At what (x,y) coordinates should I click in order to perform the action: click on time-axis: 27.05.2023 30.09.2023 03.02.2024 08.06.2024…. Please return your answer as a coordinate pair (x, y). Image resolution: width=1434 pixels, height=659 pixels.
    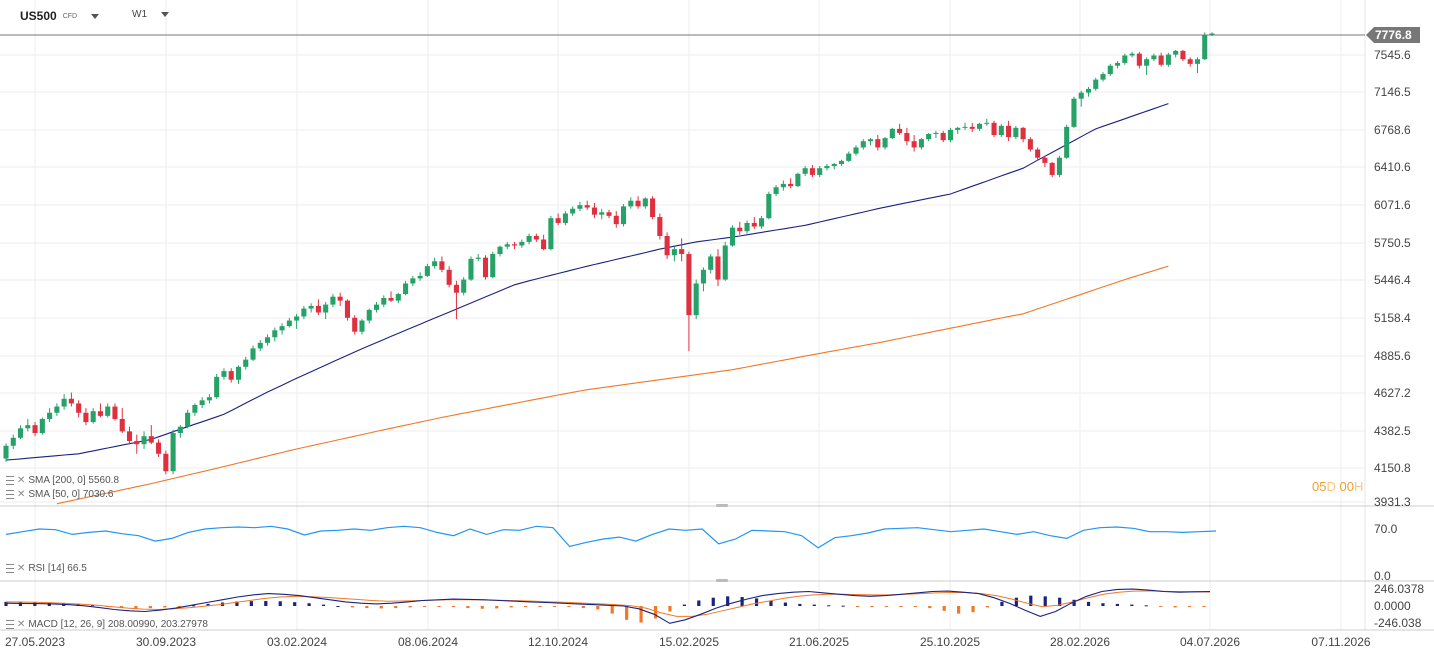
    Looking at the image, I should click on (688, 642).